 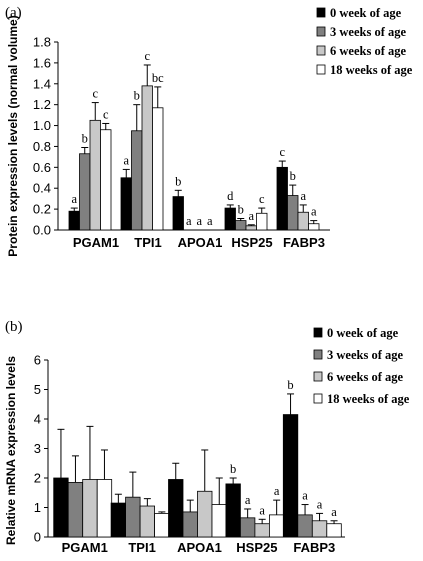 What do you see at coordinates (42, 42) in the screenshot?
I see `y-tick-label: 1.8` at bounding box center [42, 42].